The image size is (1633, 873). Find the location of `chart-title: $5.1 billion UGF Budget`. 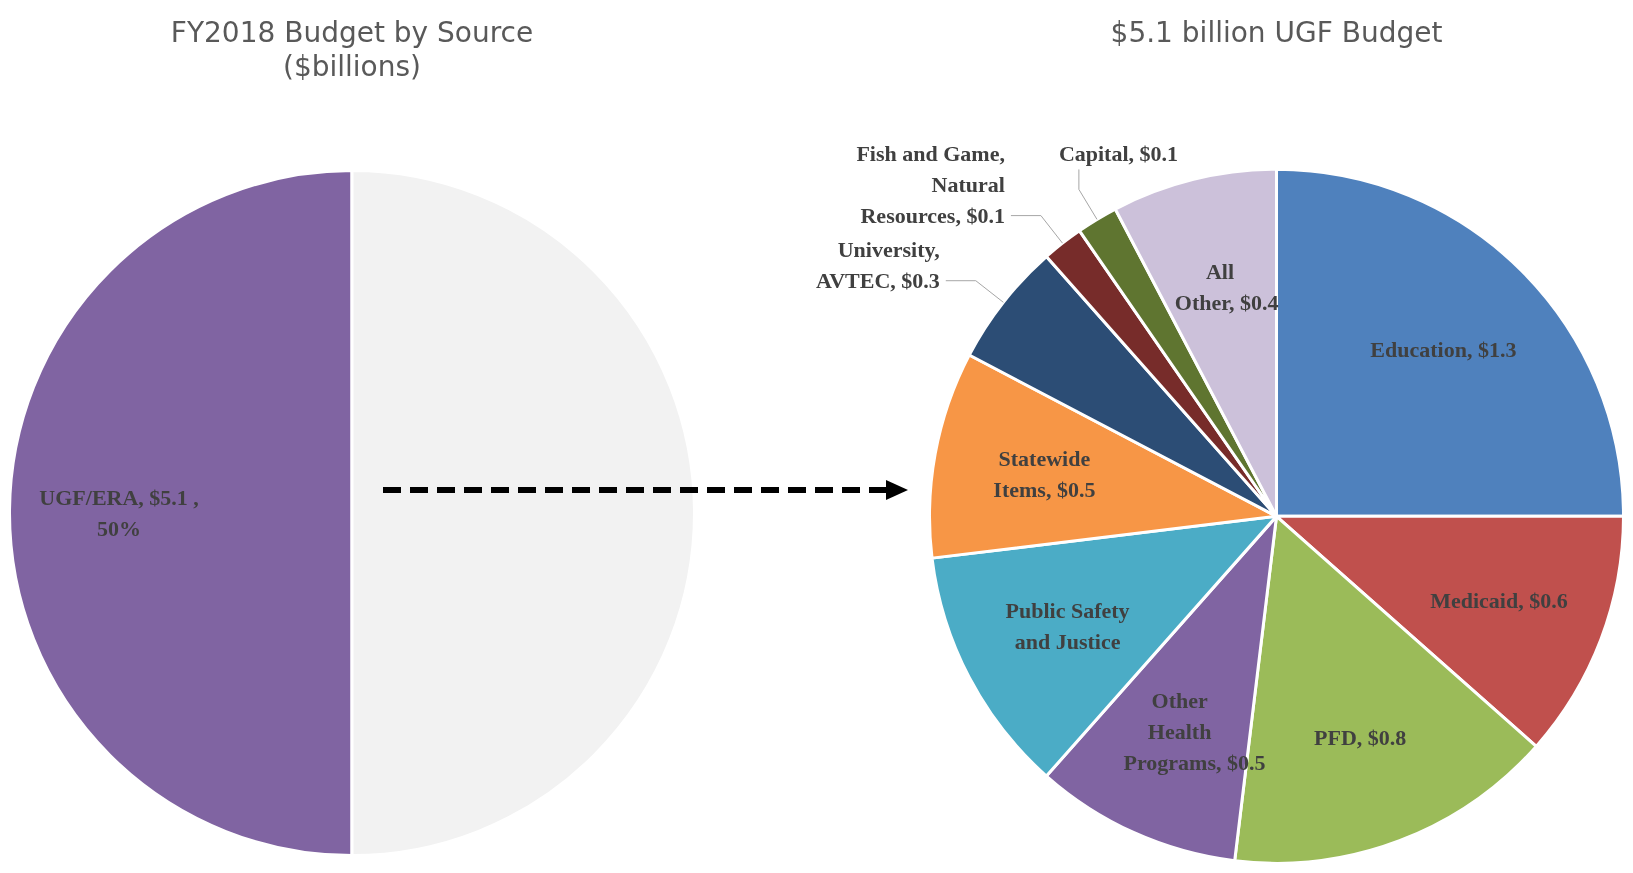

chart-title: $5.1 billion UGF Budget is located at coordinates (1276, 33).